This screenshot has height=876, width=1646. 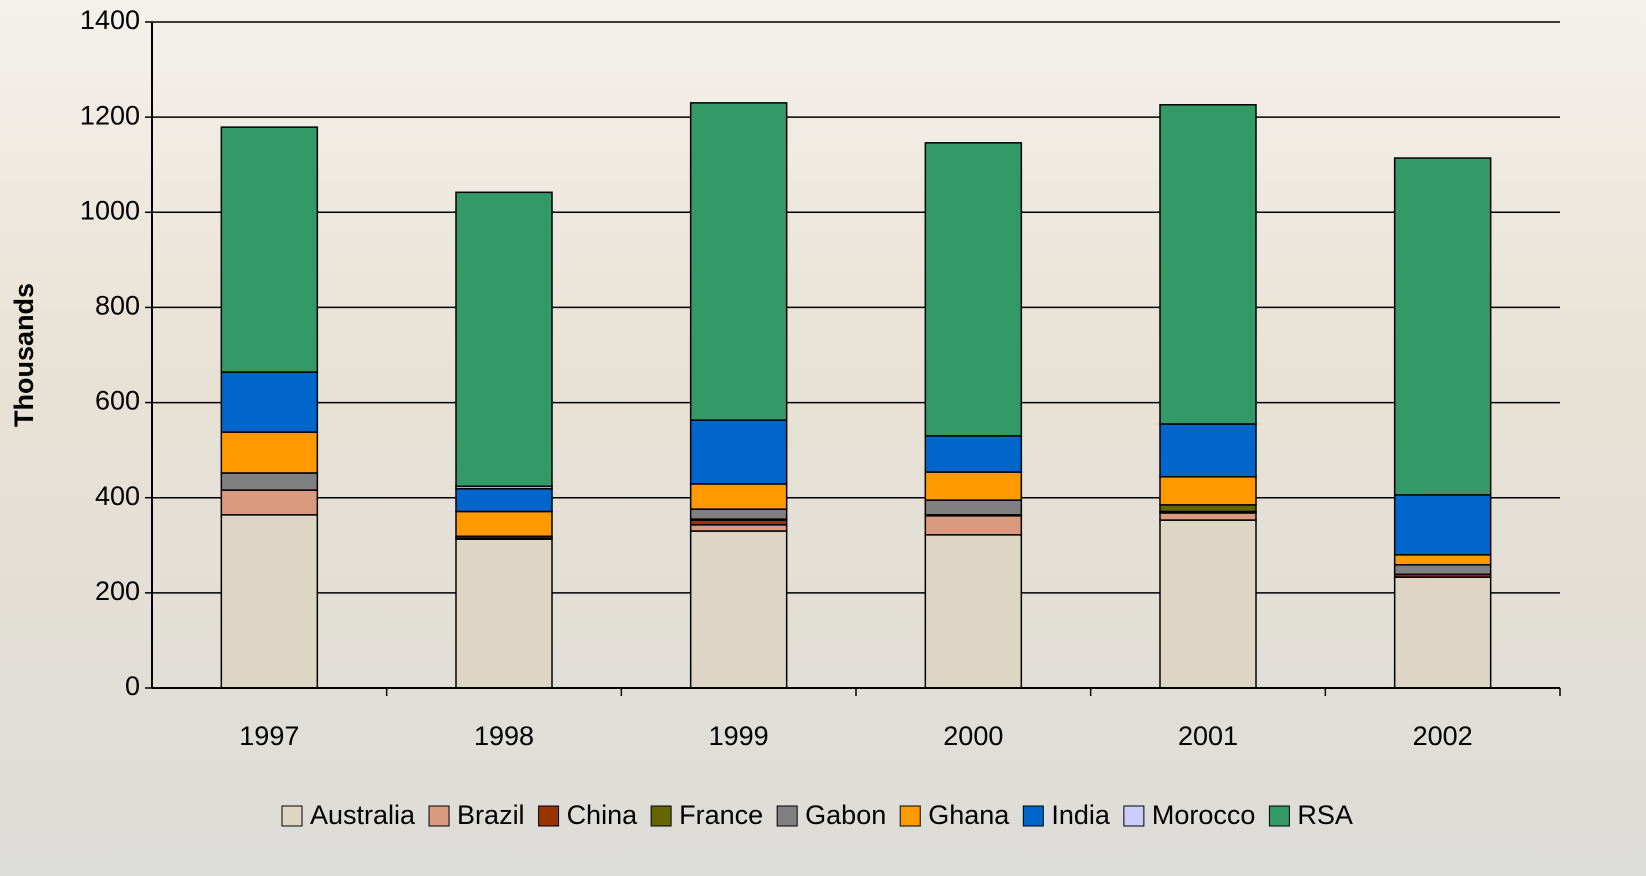 I want to click on y-tick-label: 600, so click(x=117, y=401).